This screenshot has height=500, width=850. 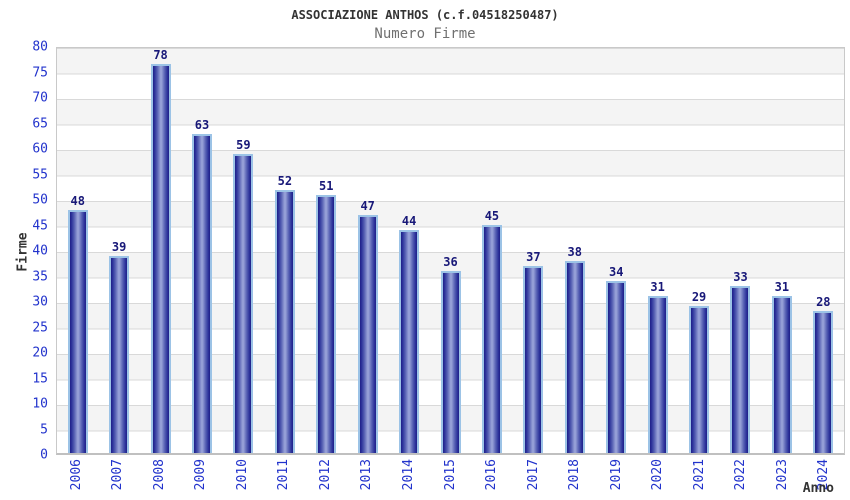 I want to click on bar-value-label: 52, so click(x=285, y=180).